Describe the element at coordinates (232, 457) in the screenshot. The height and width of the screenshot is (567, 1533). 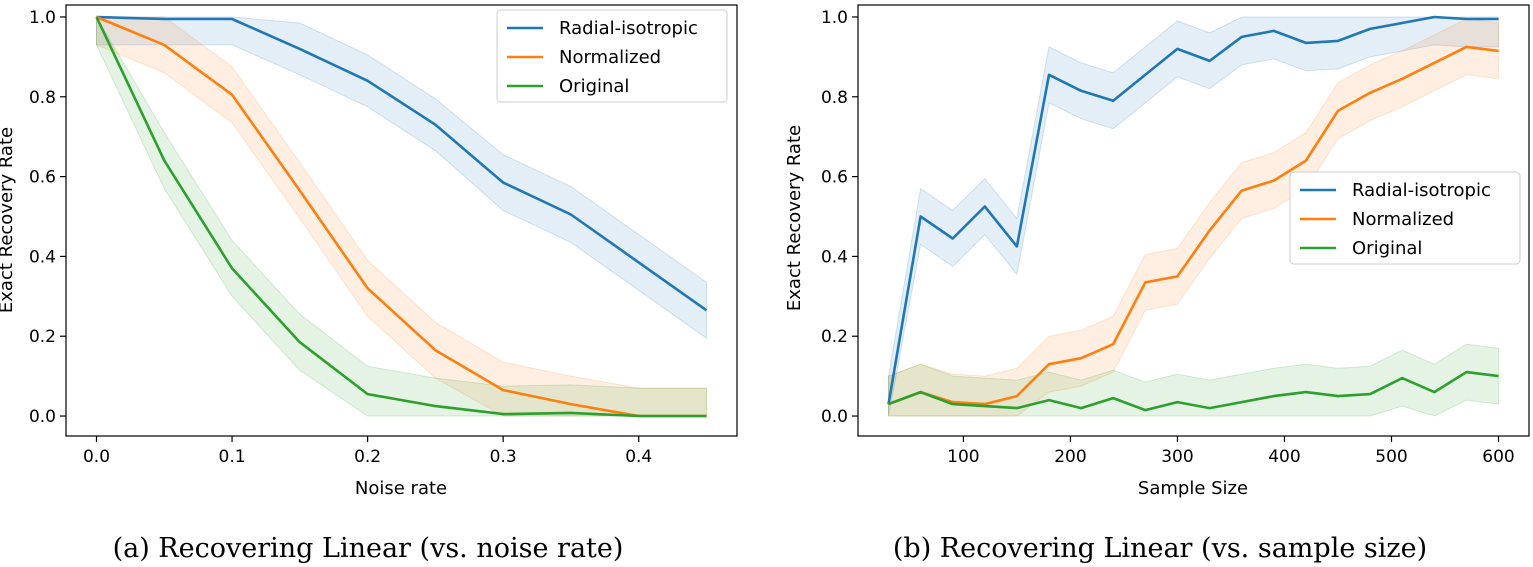
I see `x-tick-label: 0.1` at that location.